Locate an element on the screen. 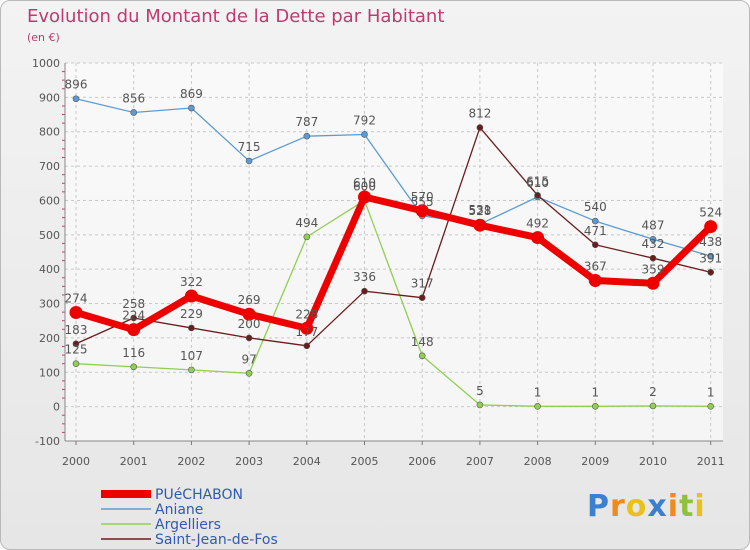  data-label: 116 is located at coordinates (133, 353).